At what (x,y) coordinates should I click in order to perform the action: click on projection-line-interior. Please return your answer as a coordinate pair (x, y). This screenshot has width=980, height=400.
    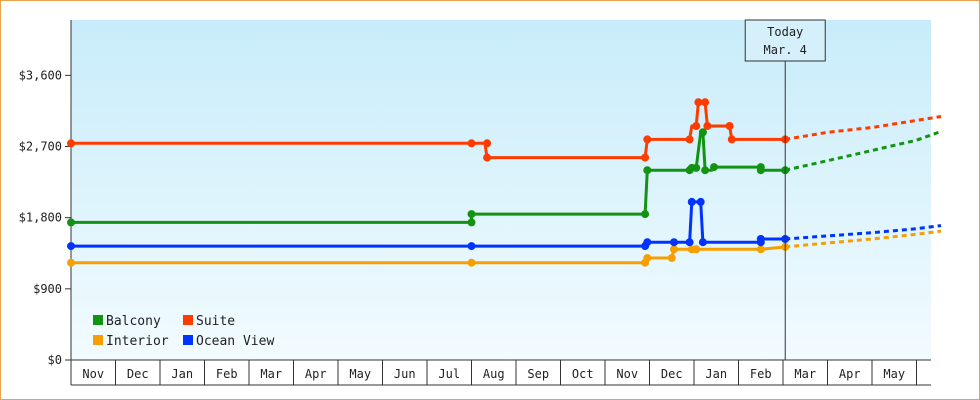
    Looking at the image, I should click on (863, 239).